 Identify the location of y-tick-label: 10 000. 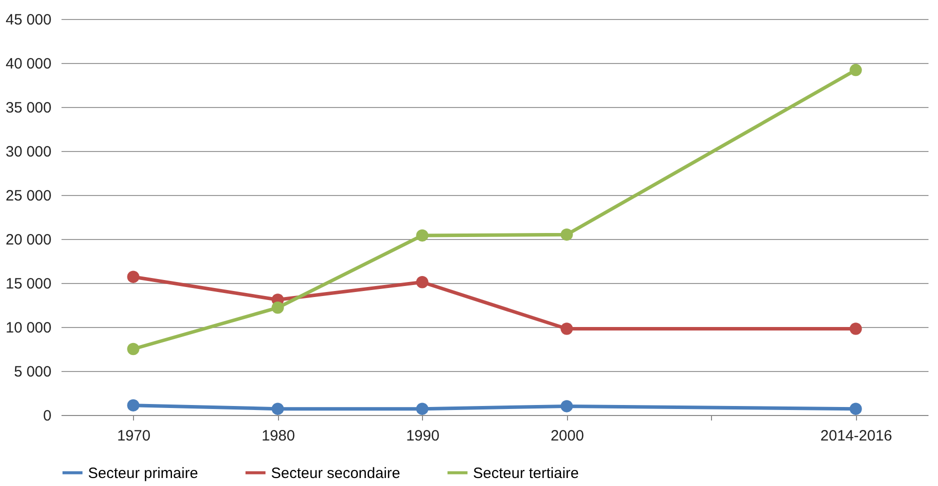
(29, 328).